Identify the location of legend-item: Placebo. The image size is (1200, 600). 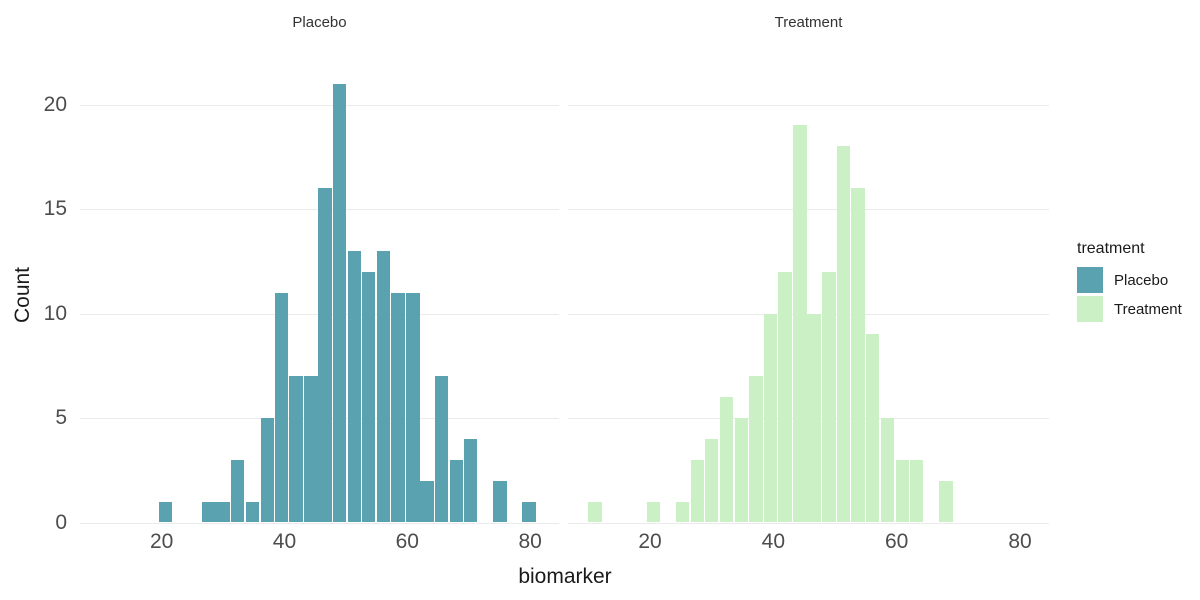
(1129, 280).